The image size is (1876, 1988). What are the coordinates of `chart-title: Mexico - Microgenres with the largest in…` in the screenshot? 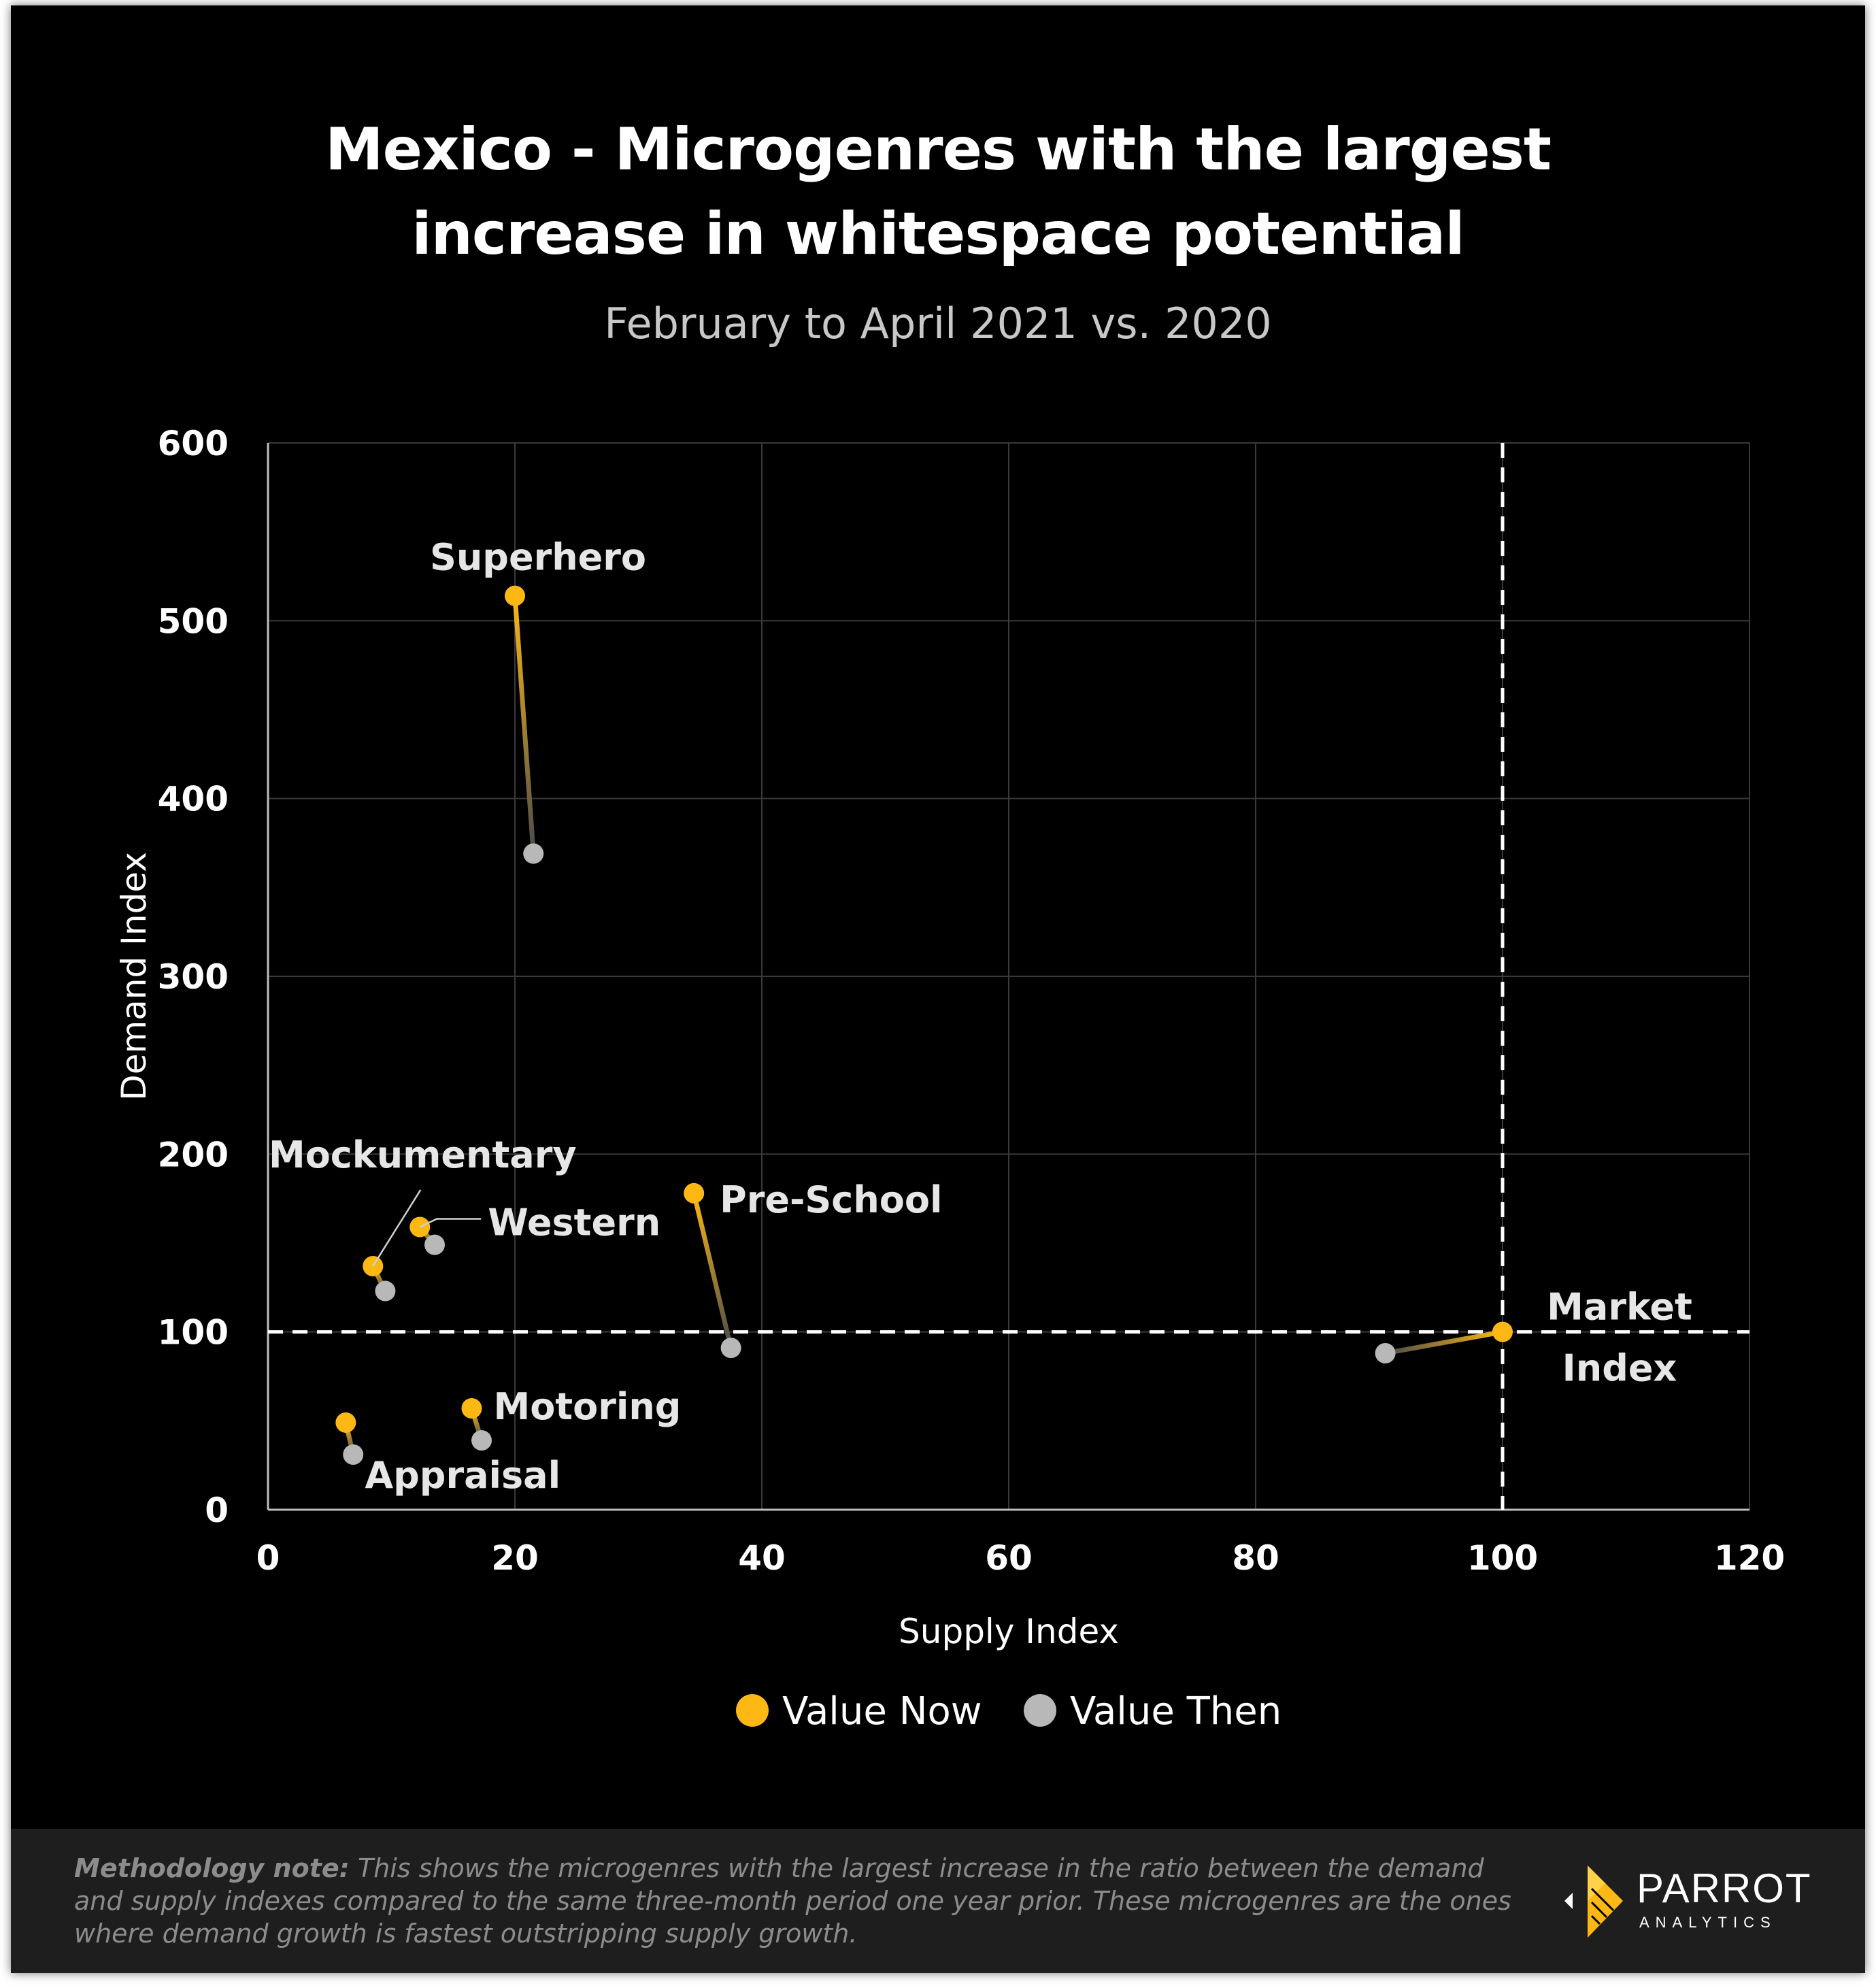 It's located at (938, 191).